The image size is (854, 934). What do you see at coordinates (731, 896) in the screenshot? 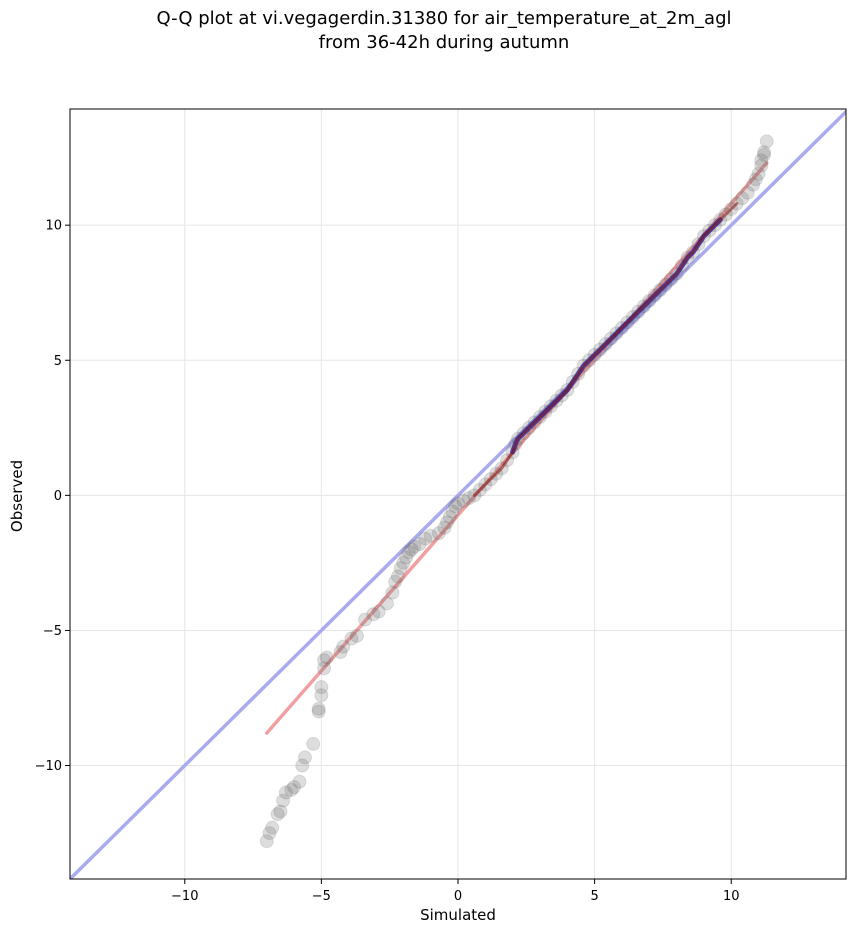
I see `x-tick-label: 10` at bounding box center [731, 896].